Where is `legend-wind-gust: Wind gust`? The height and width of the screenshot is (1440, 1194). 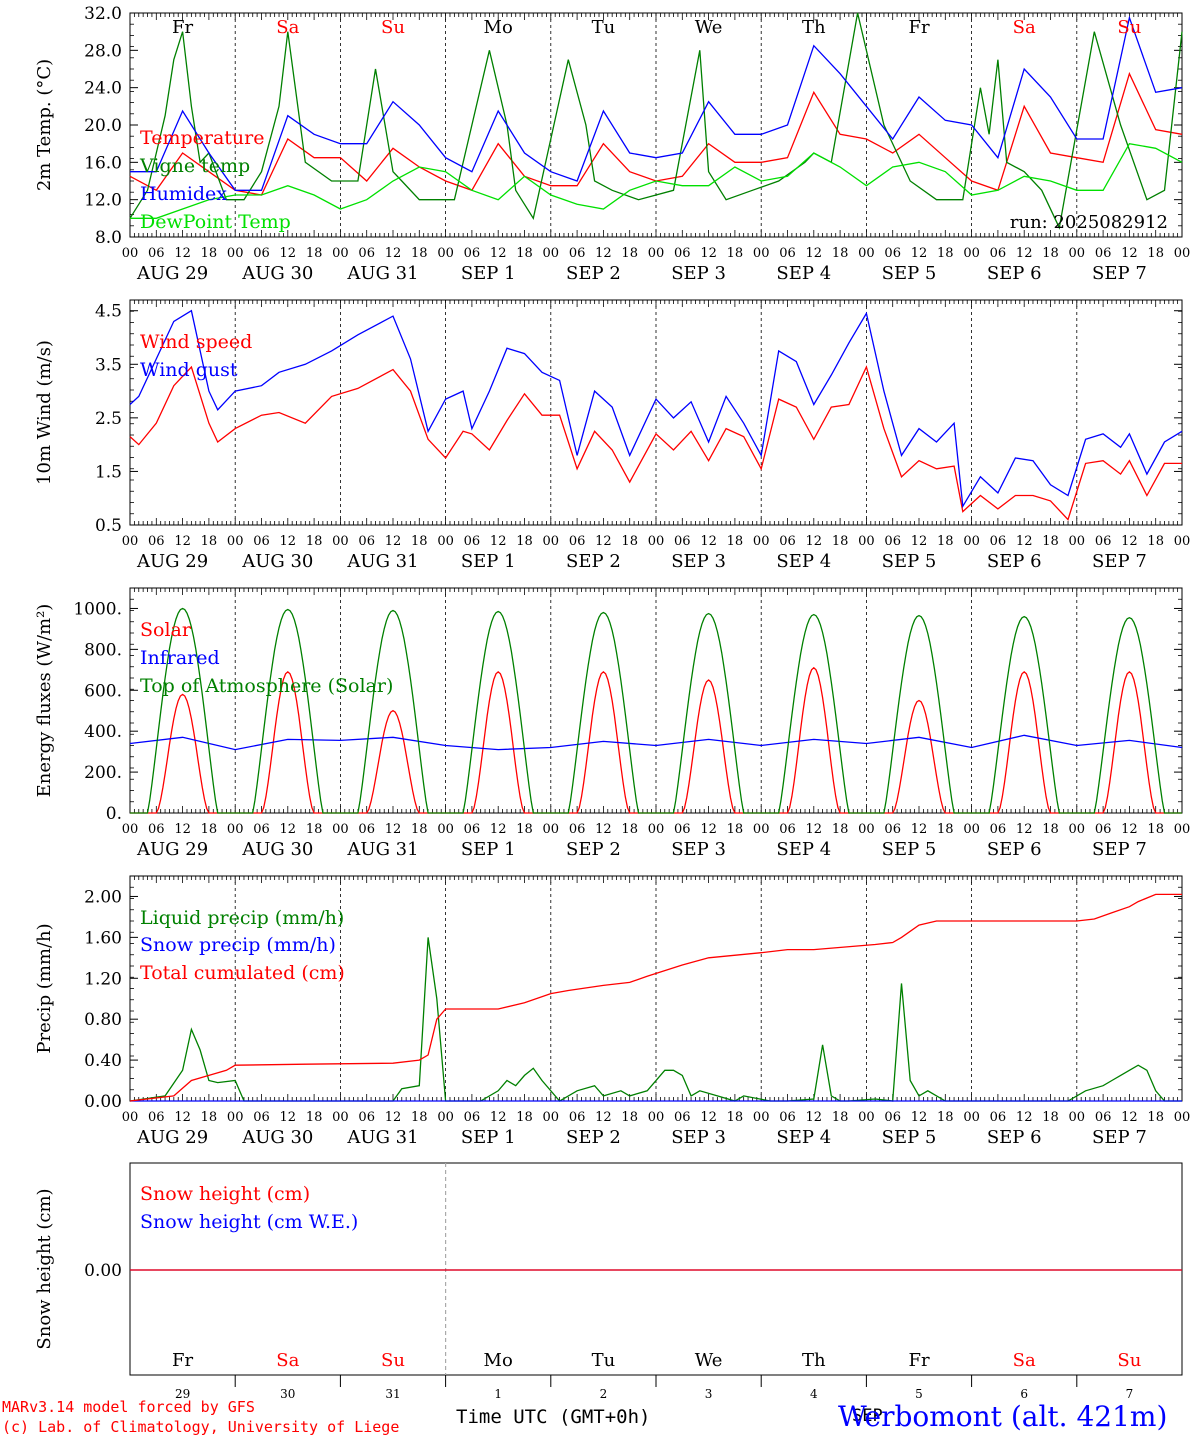
legend-wind-gust: Wind gust is located at coordinates (189, 370).